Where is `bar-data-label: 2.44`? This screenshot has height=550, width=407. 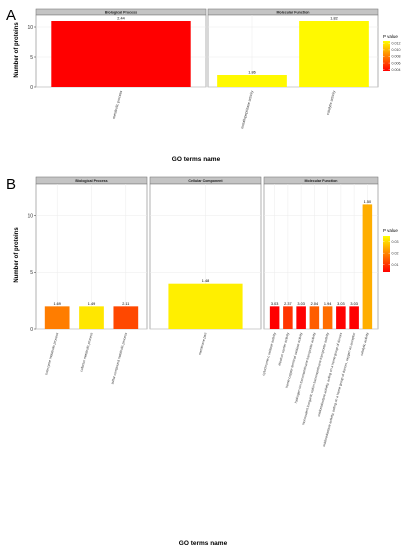
bar-data-label: 2.44 is located at coordinates (120, 19).